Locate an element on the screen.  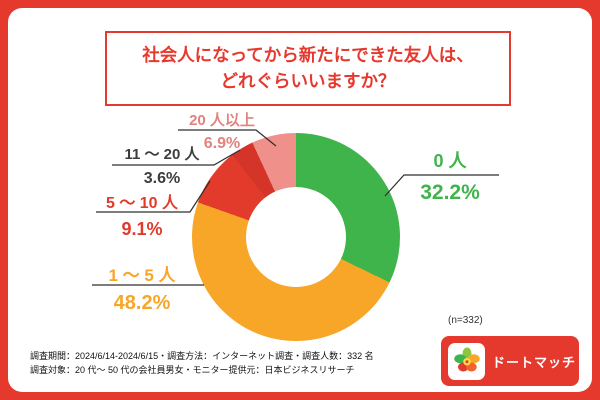
logo-mark is located at coordinates (466, 361).